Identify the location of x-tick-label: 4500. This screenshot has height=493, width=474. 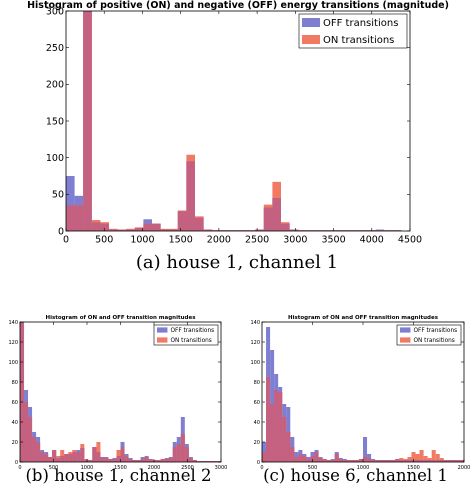
(410, 240).